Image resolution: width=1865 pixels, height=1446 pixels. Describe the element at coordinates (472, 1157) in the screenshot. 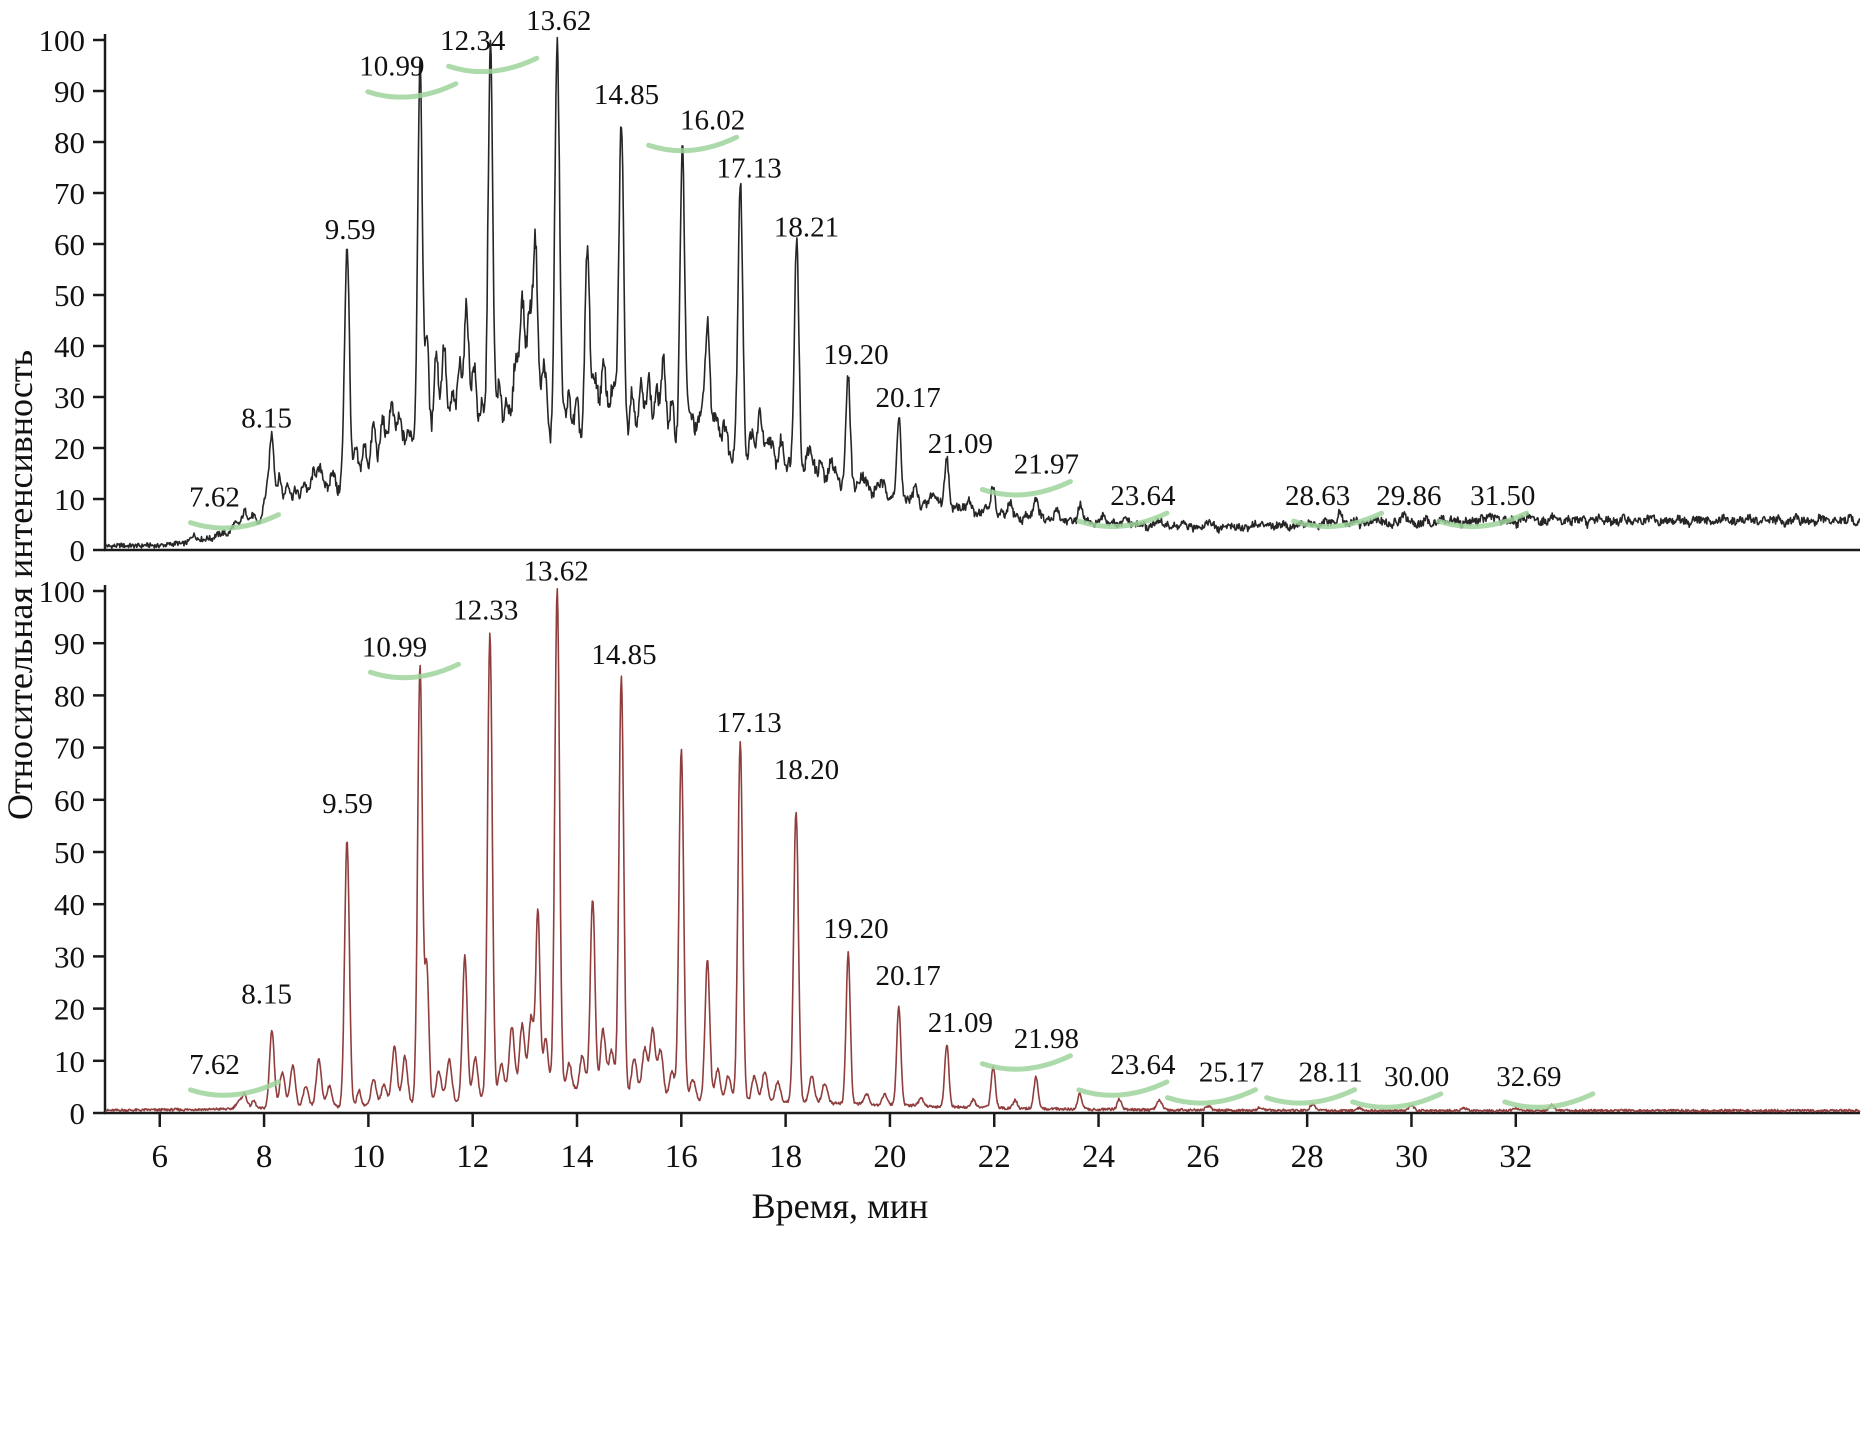

I see `x-tick-label: 12` at that location.